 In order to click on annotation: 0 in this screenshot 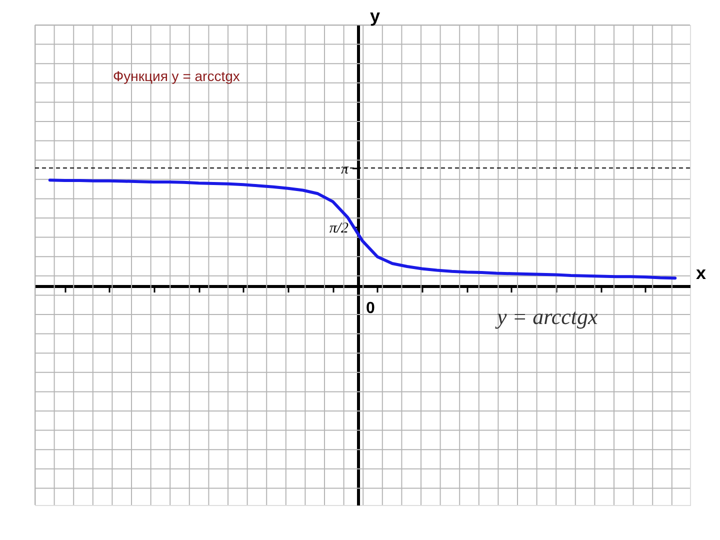, I will do `click(370, 309)`.